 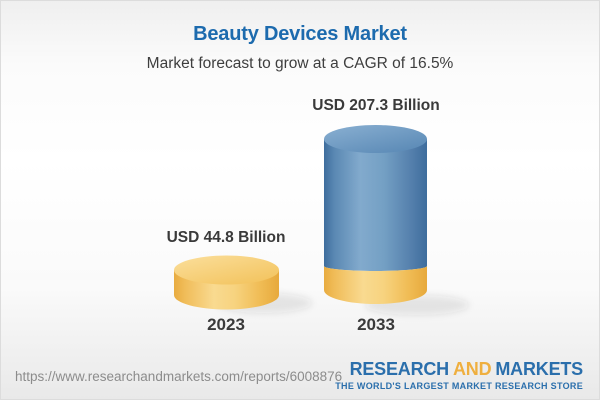 What do you see at coordinates (376, 324) in the screenshot?
I see `axis-label-2033: 2033` at bounding box center [376, 324].